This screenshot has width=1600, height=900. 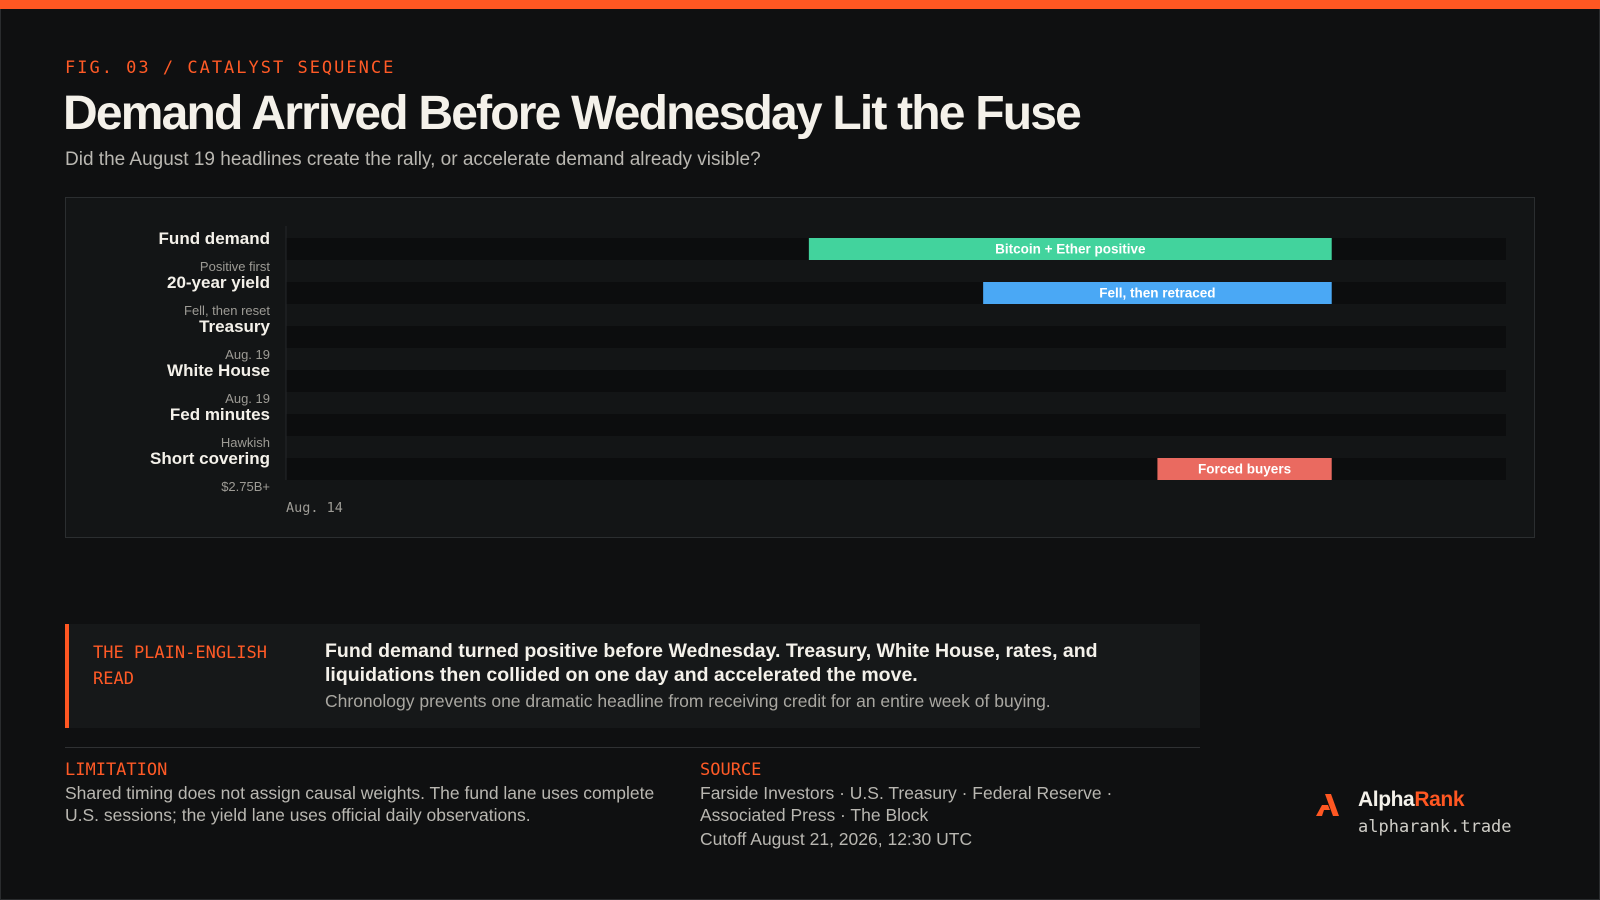 What do you see at coordinates (836, 839) in the screenshot?
I see `cutoff-text: Cutoff August 21, 2026, 12:30 UTC` at bounding box center [836, 839].